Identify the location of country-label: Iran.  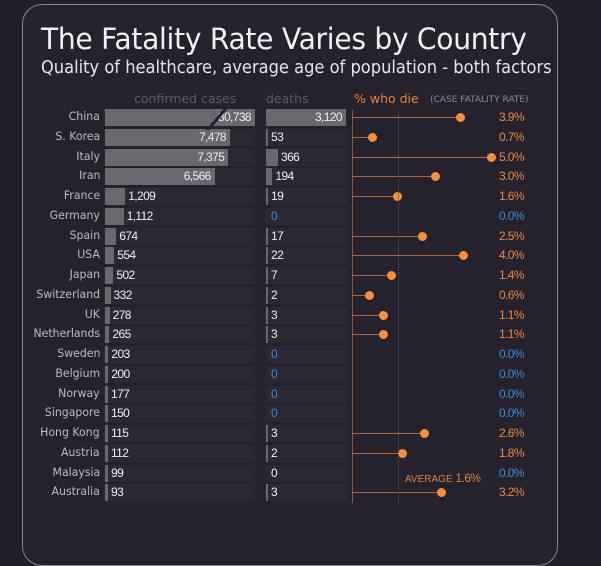
(89, 175).